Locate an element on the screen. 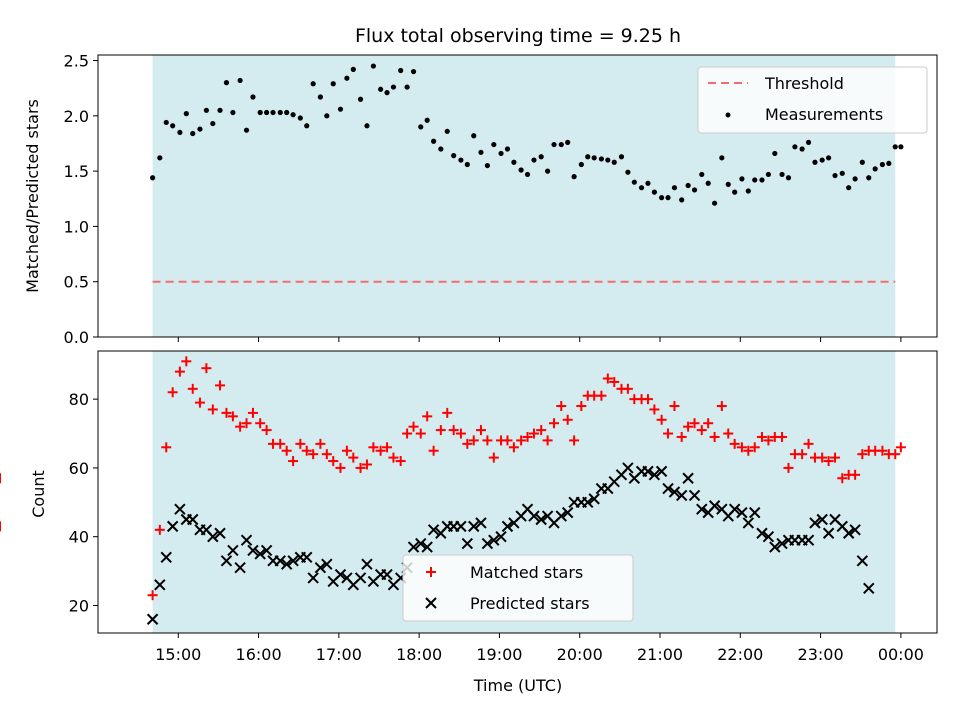 The width and height of the screenshot is (960, 720). x-tick-label: 23:00 is located at coordinates (821, 654).